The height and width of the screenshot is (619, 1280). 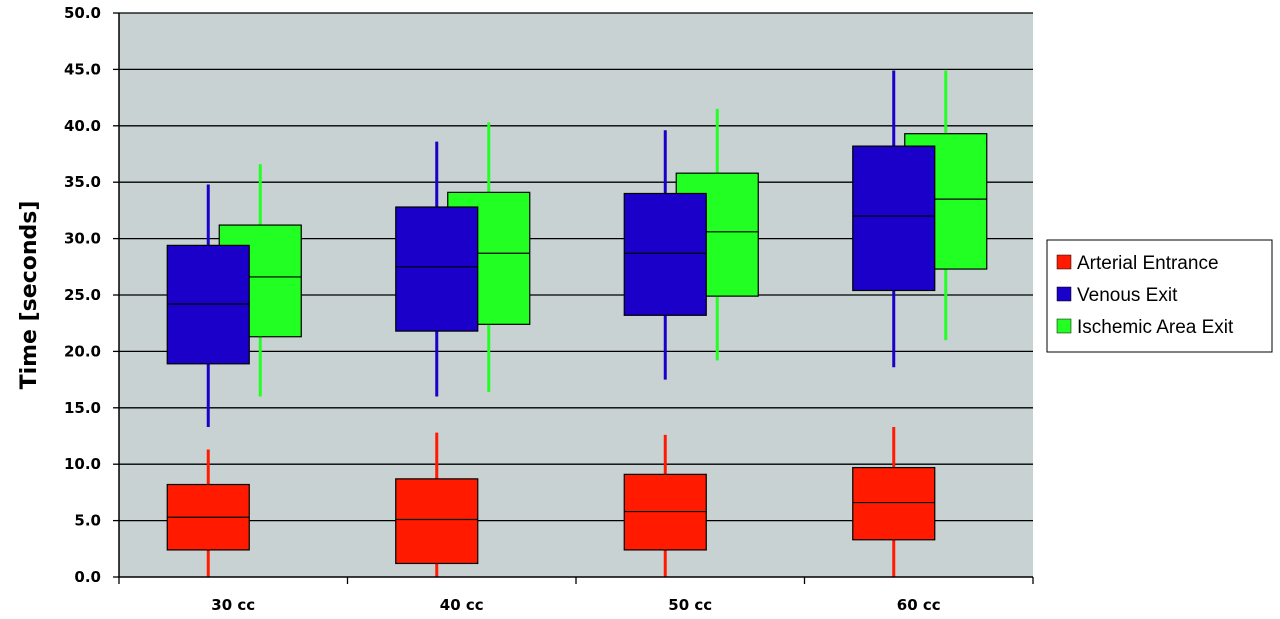 What do you see at coordinates (82, 408) in the screenshot?
I see `y-tick-label: 15.0` at bounding box center [82, 408].